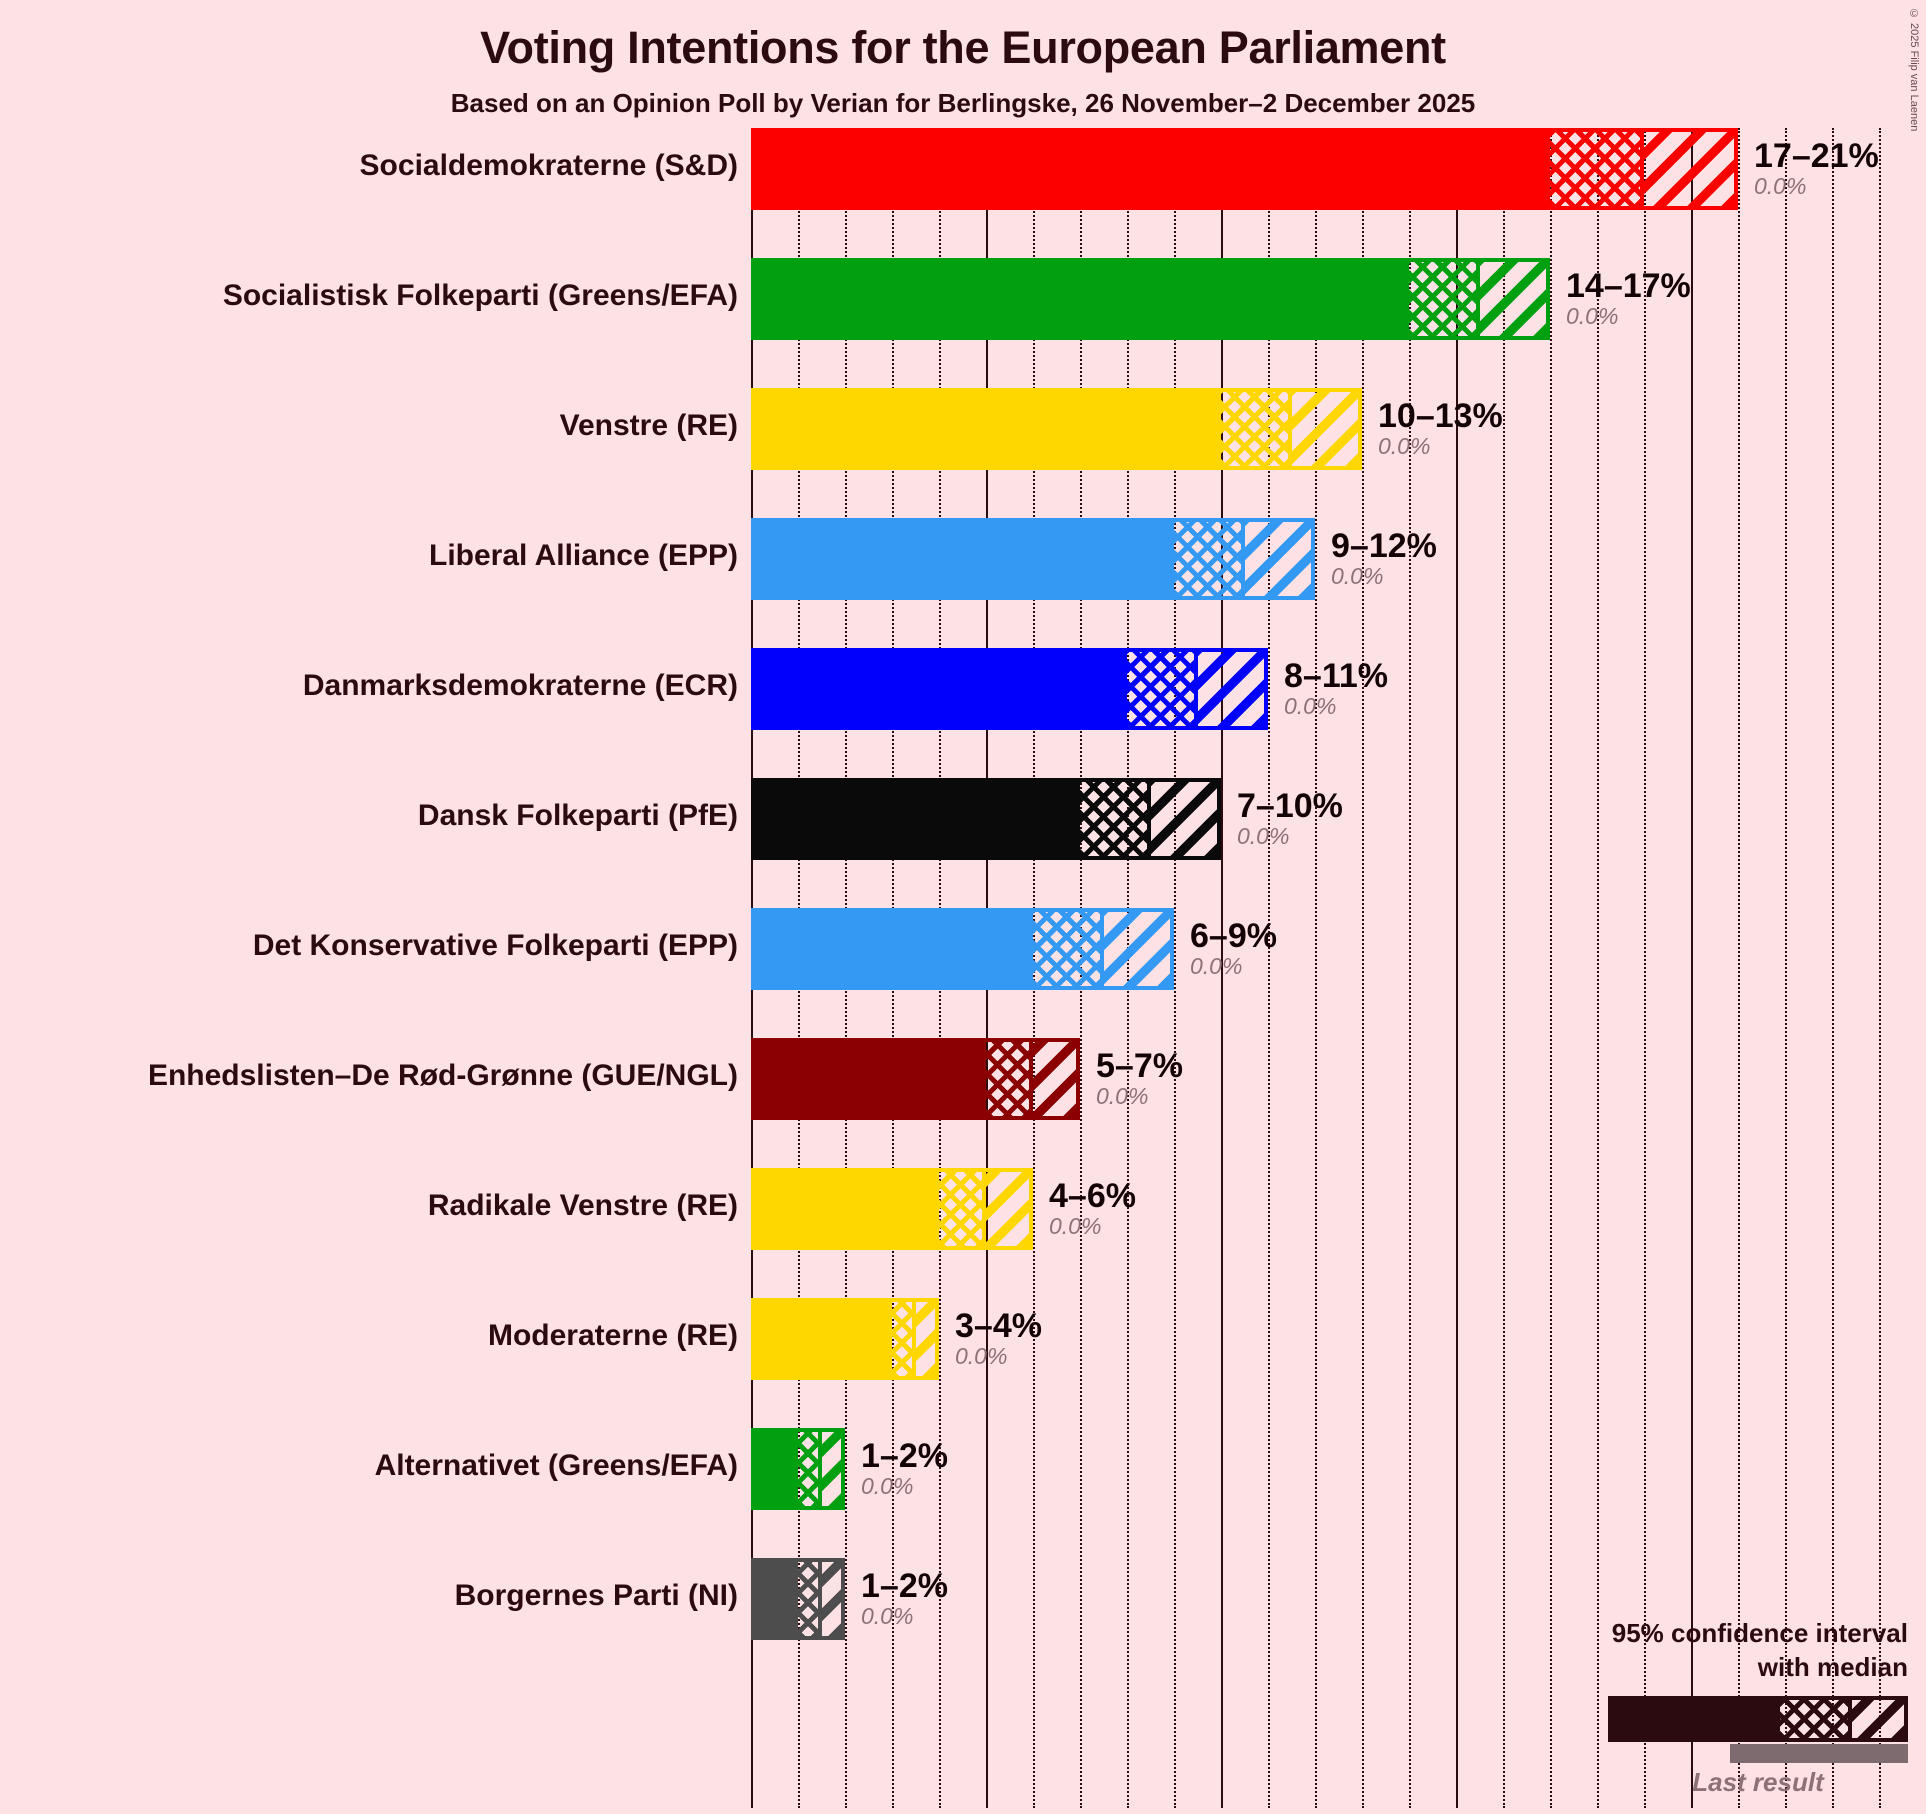  Describe the element at coordinates (1759, 1633) in the screenshot. I see `legend-line-1: 95% confidence interval` at that location.